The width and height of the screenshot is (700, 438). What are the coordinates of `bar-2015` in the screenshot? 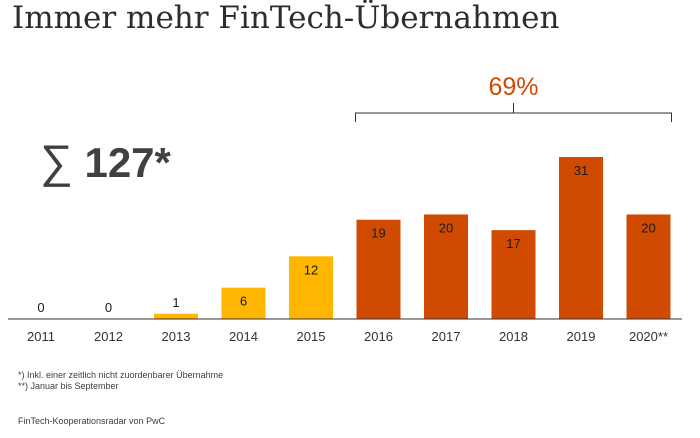 It's located at (311, 287).